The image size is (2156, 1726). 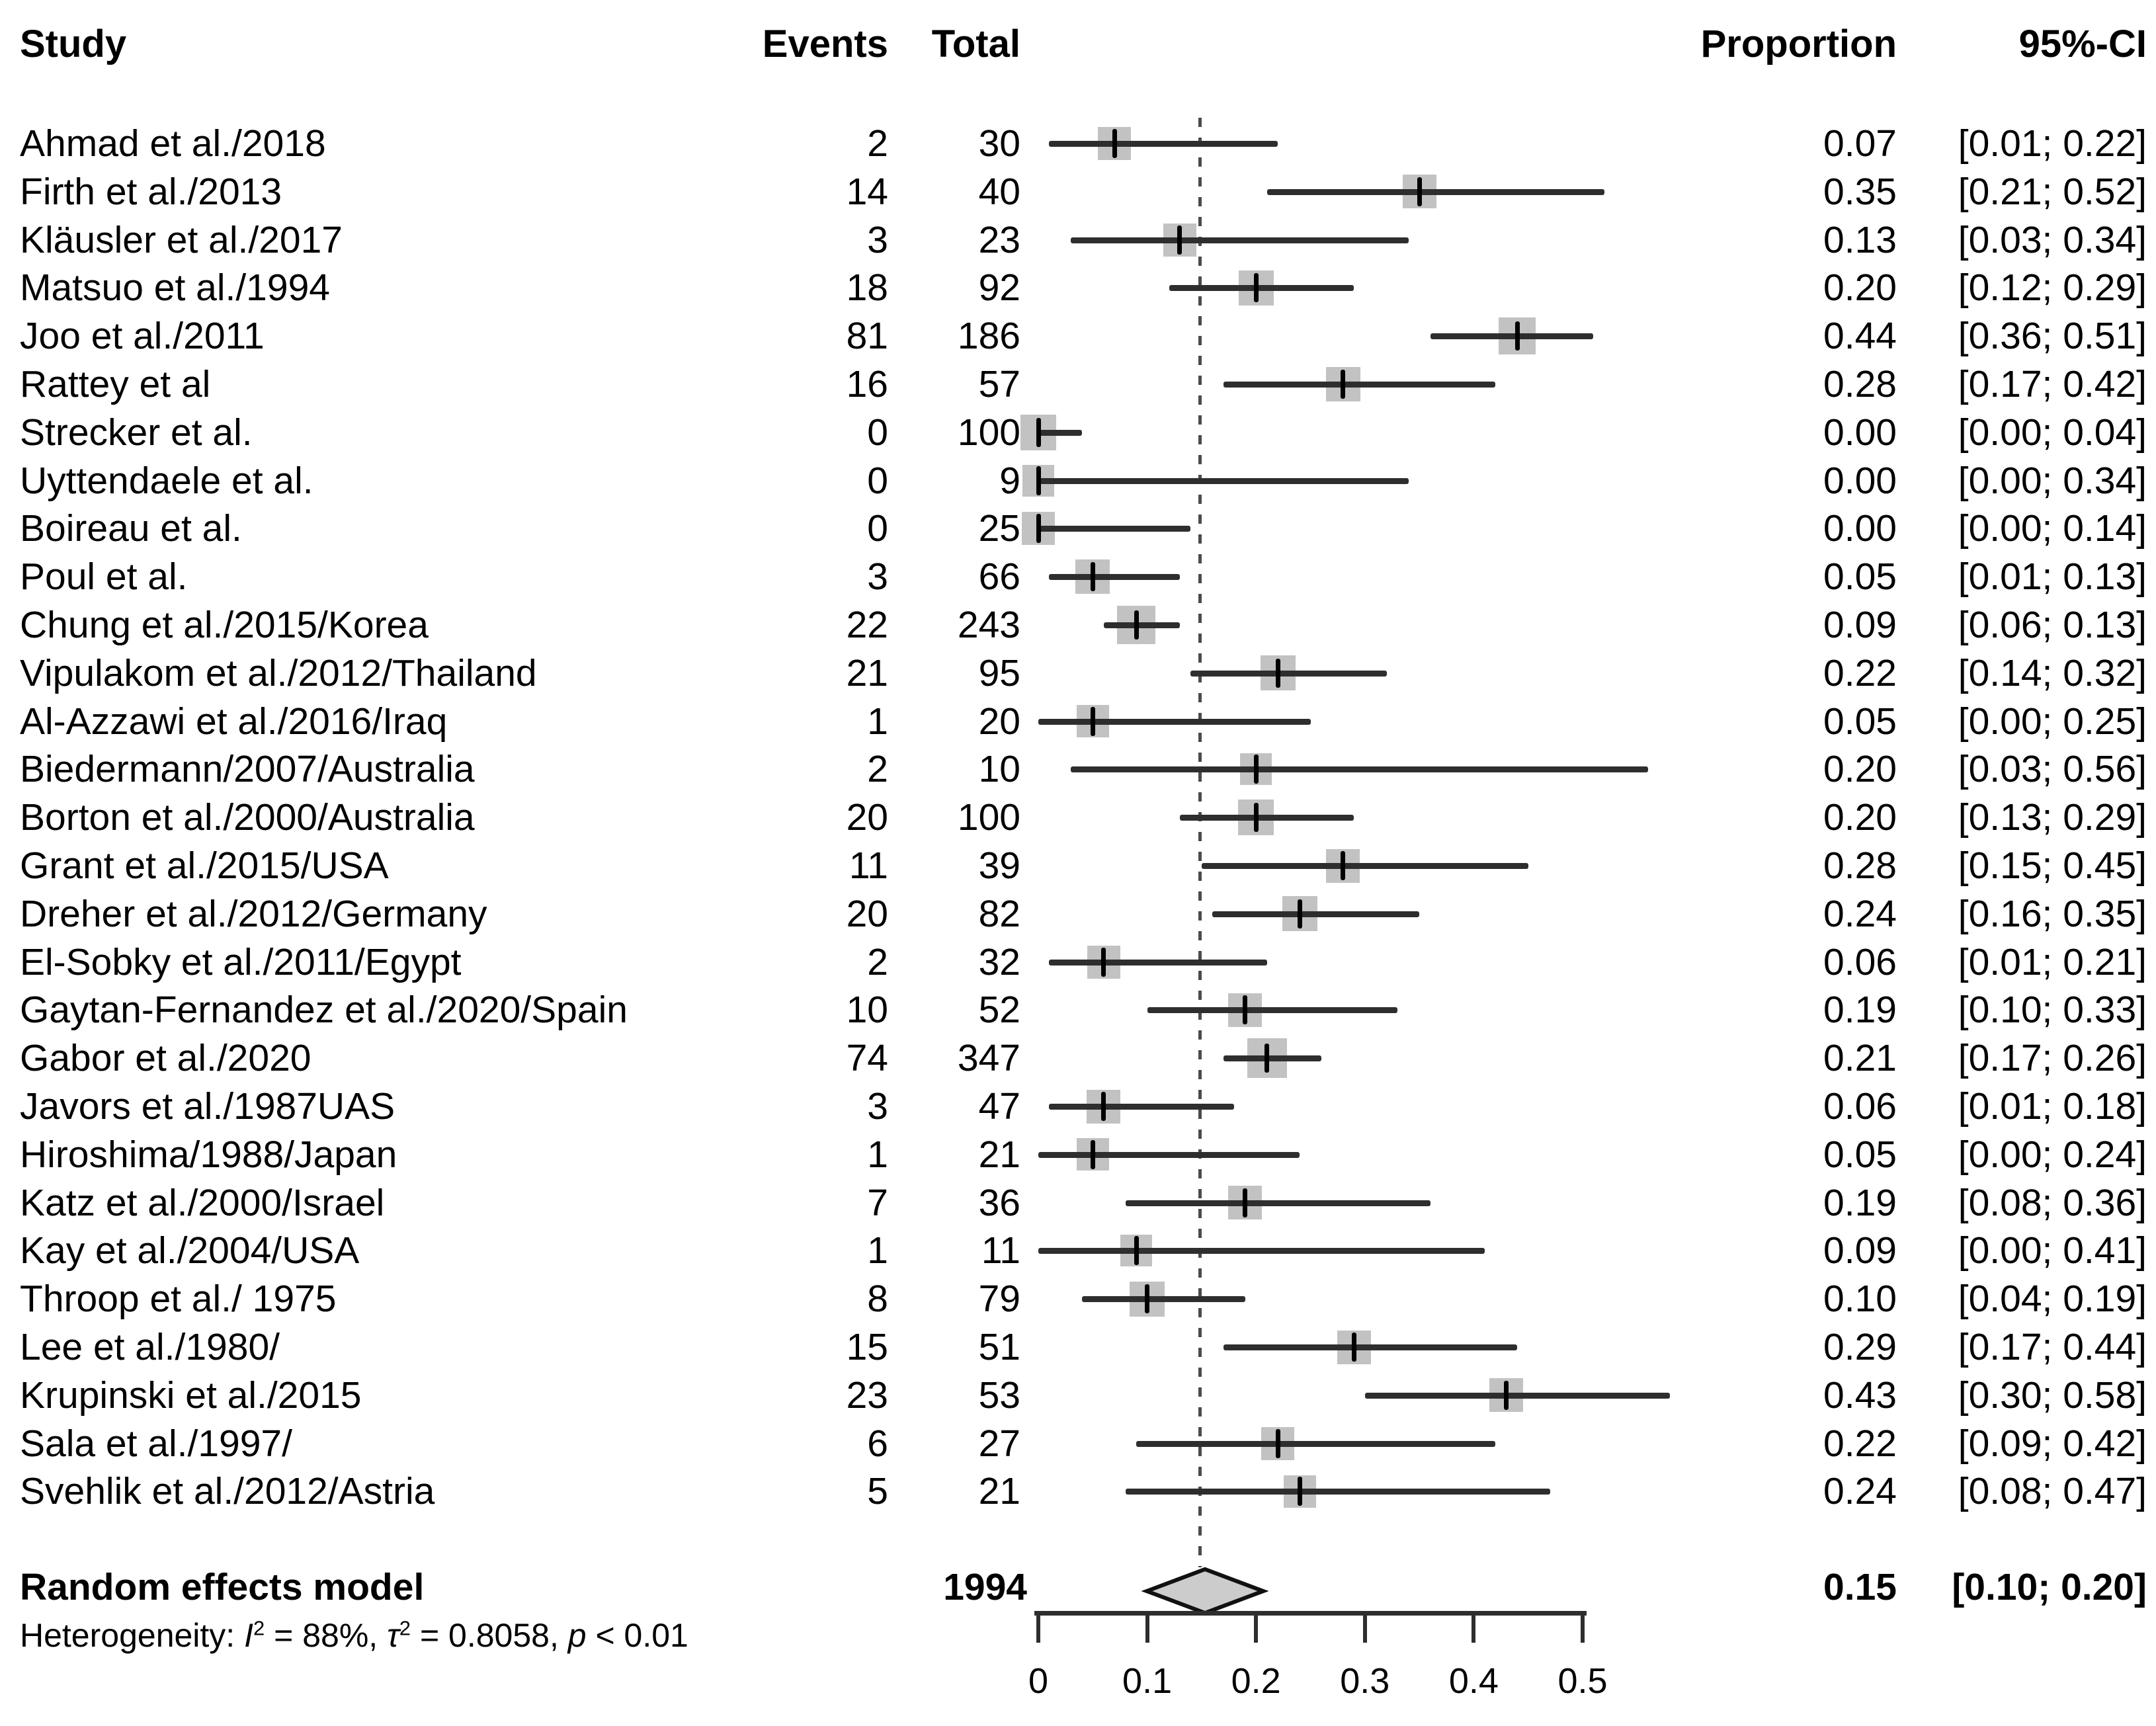 I want to click on ci-value: [0.14; 0.32], so click(x=2052, y=673).